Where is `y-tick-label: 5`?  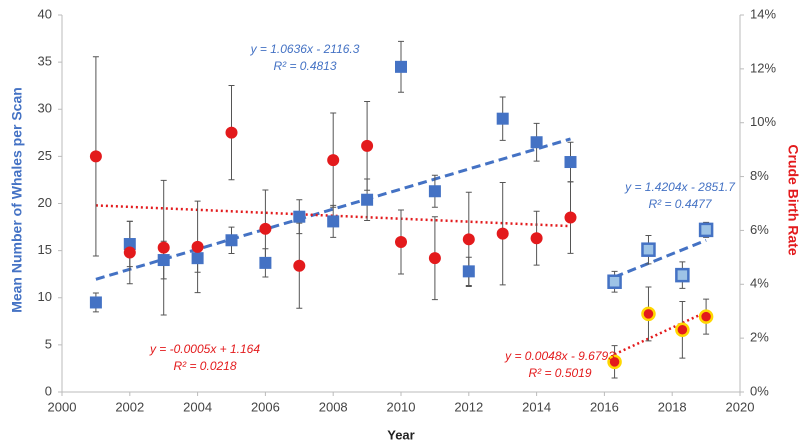
y-tick-label: 5 is located at coordinates (48, 343).